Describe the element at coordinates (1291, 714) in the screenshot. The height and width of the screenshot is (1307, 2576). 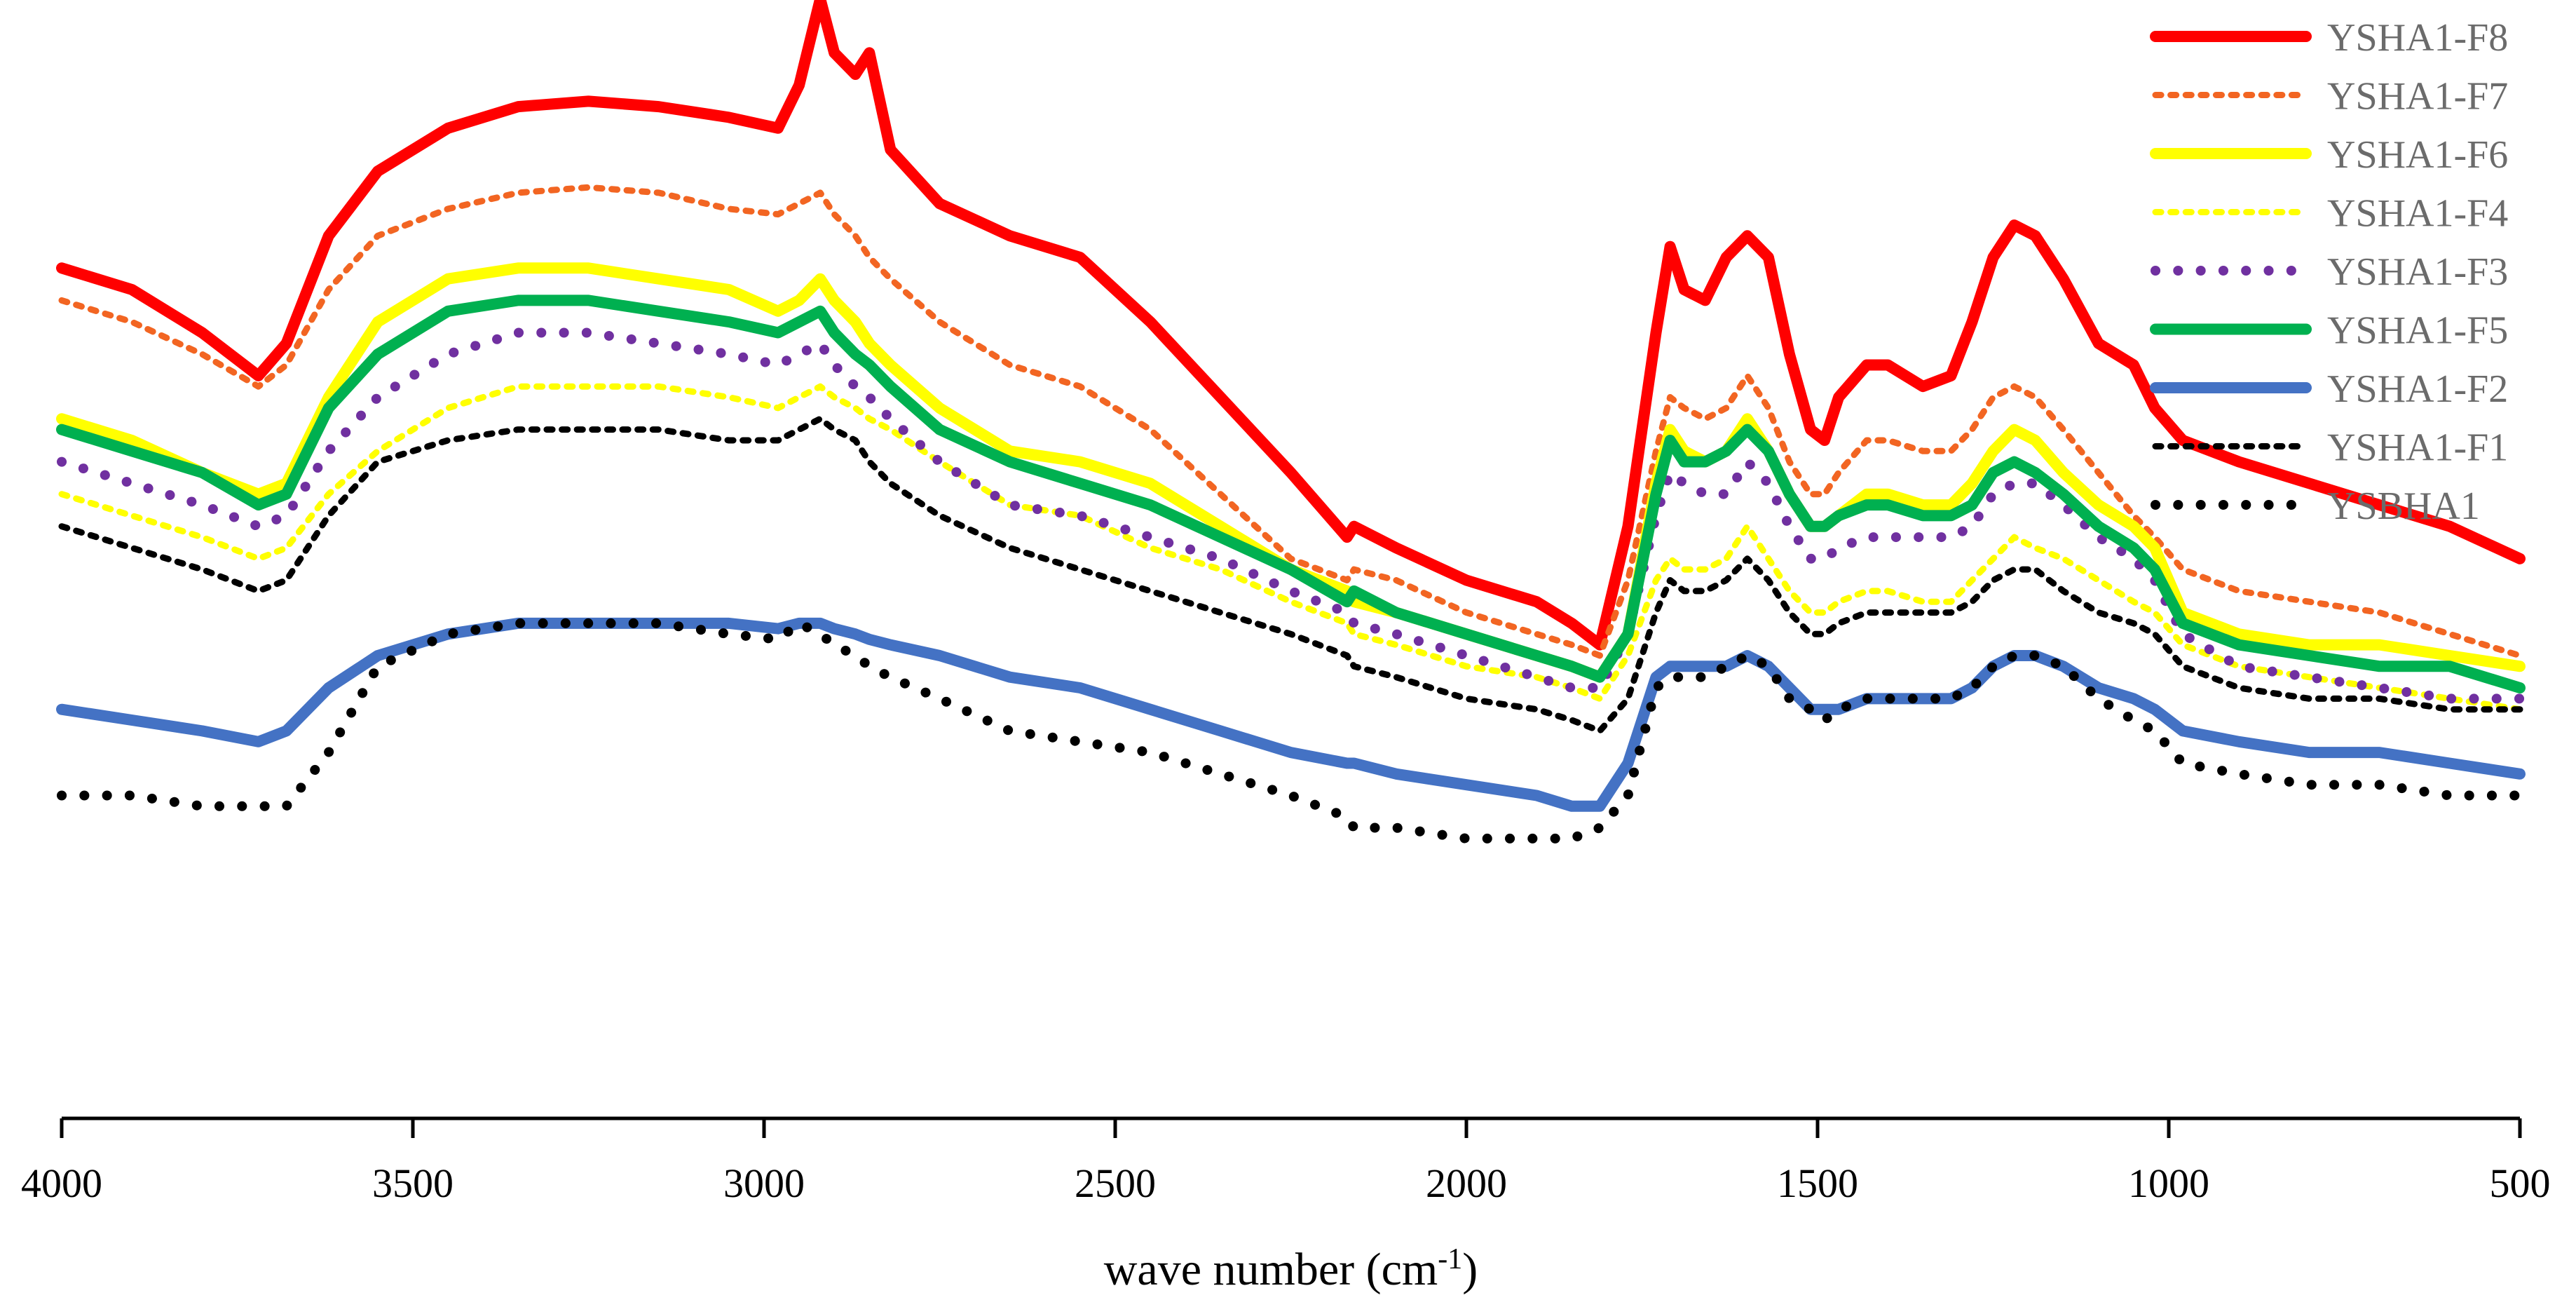
I see `series-line-ysha1-f2` at that location.